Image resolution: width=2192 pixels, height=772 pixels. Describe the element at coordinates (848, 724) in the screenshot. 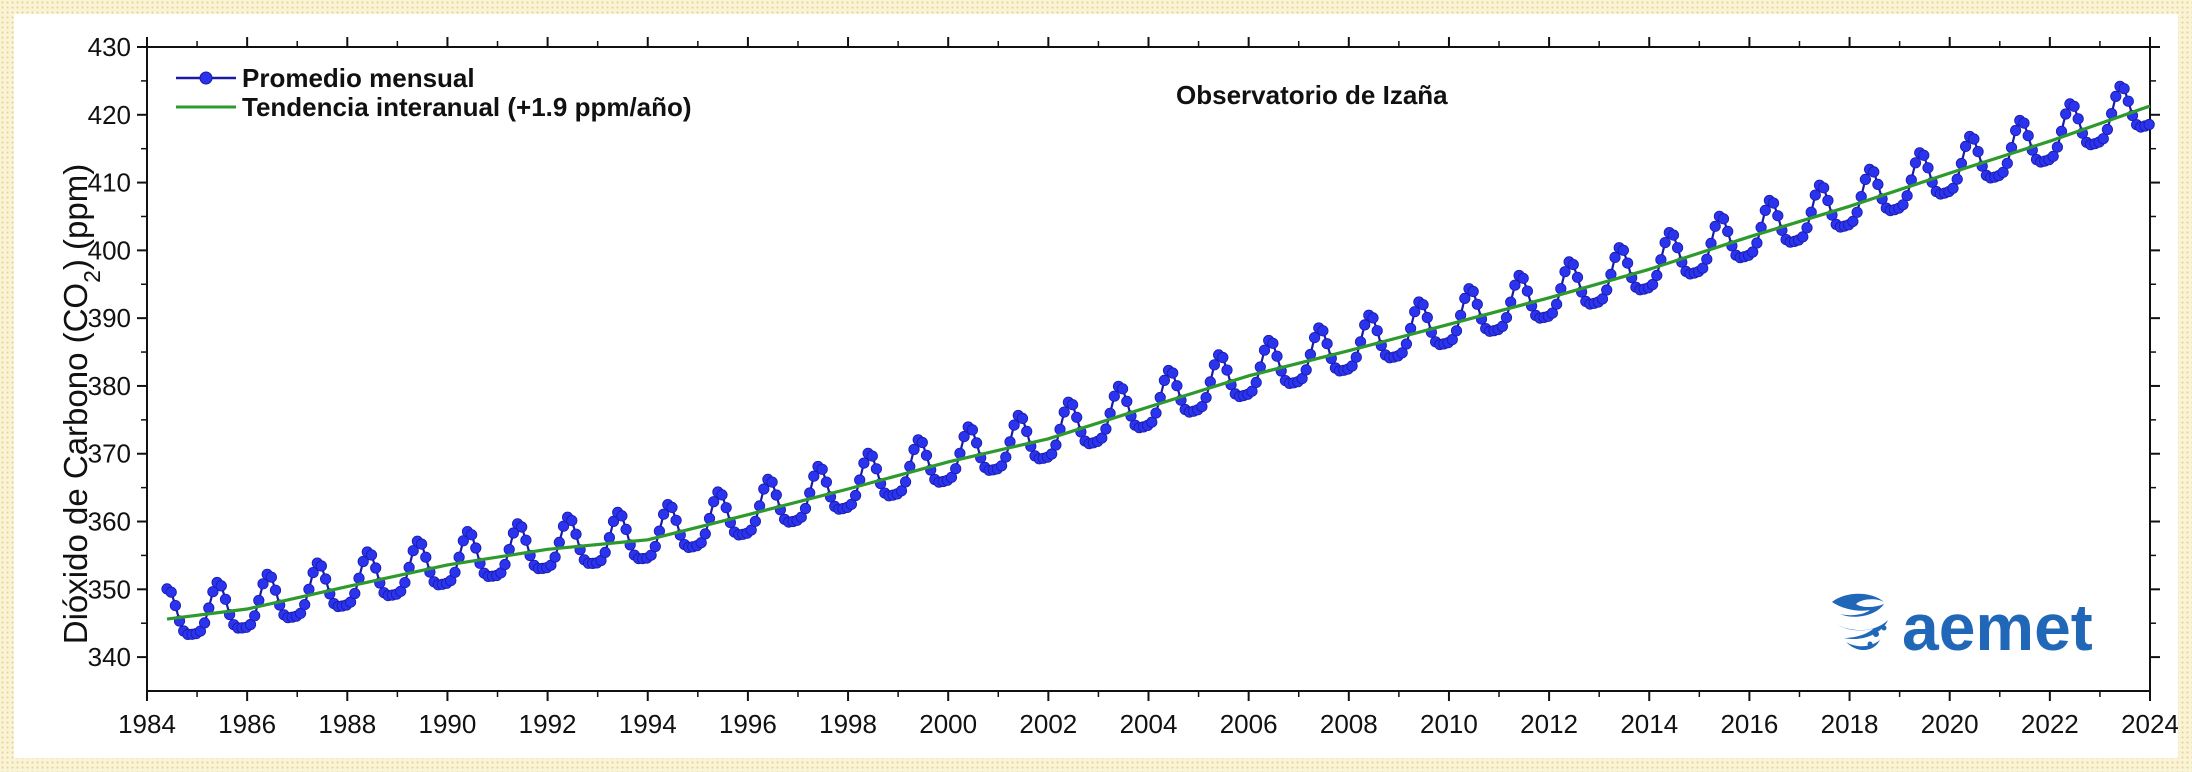

I see `x-tick-label: 1998` at that location.